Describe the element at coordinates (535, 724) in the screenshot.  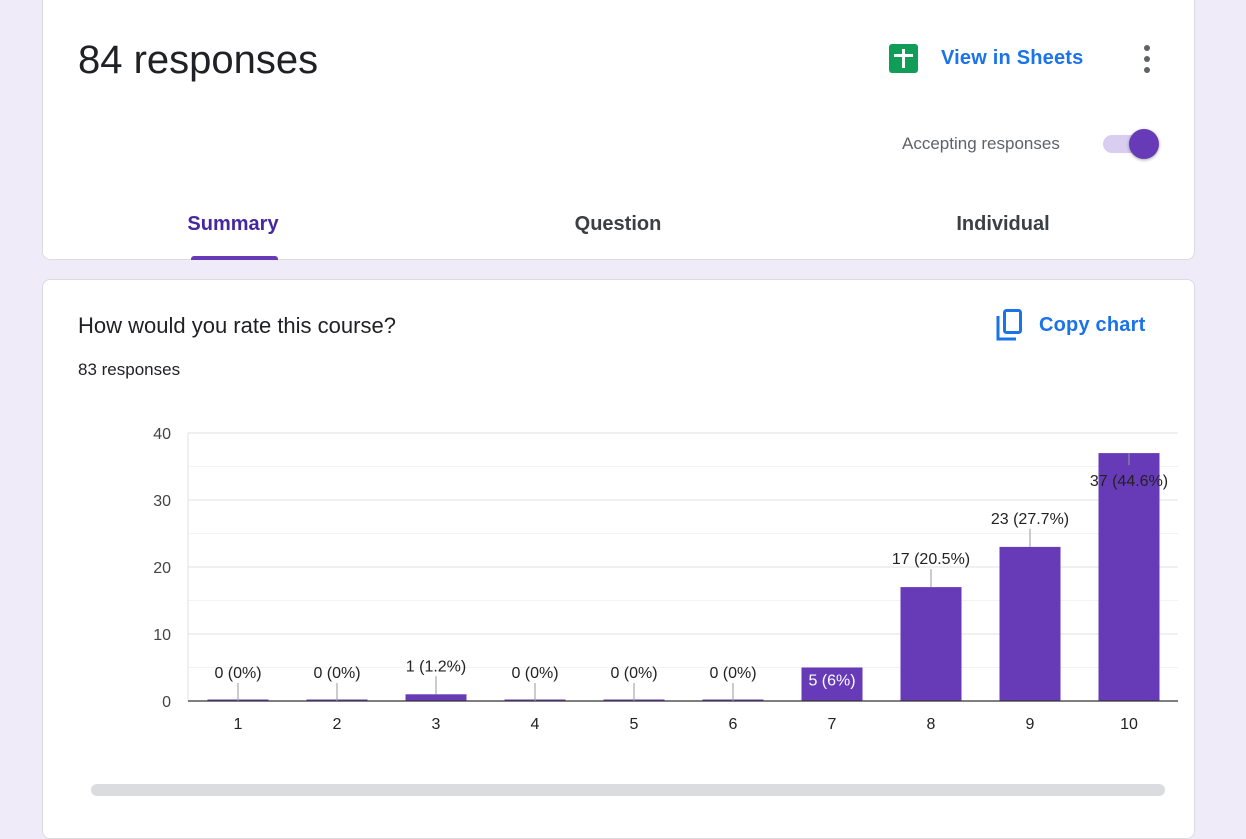
I see `x-tick-label: 4` at that location.